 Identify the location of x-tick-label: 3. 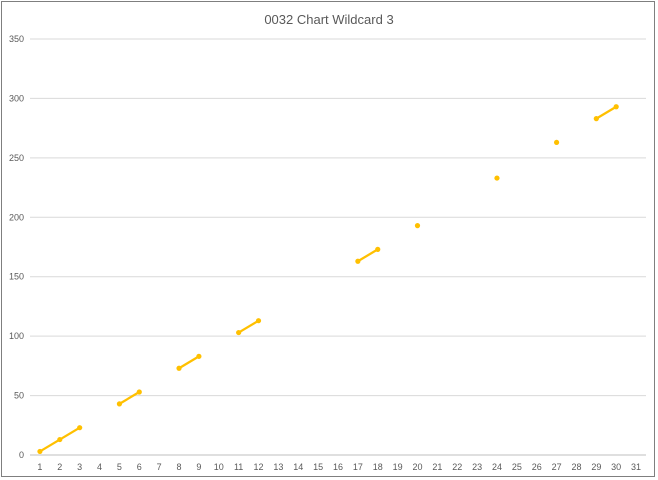
(79, 467).